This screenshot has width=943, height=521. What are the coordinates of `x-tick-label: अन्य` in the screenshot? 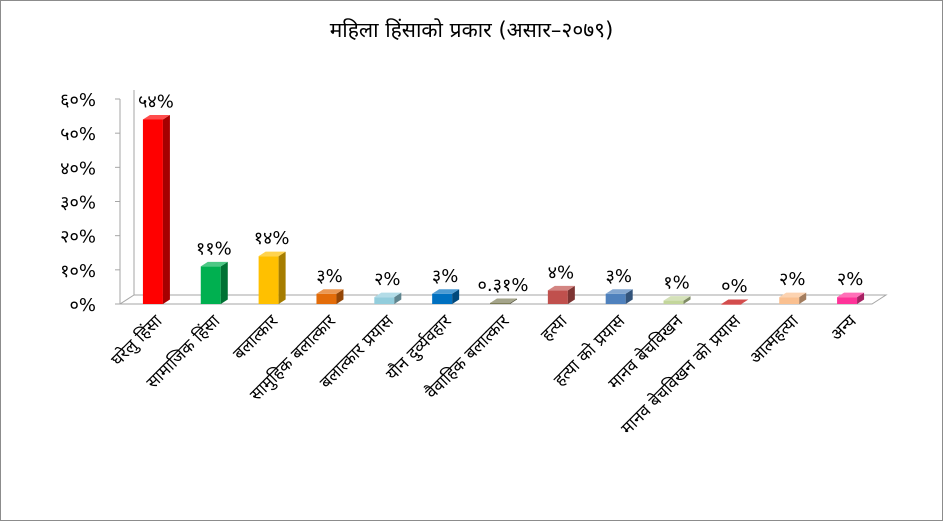 It's located at (844, 328).